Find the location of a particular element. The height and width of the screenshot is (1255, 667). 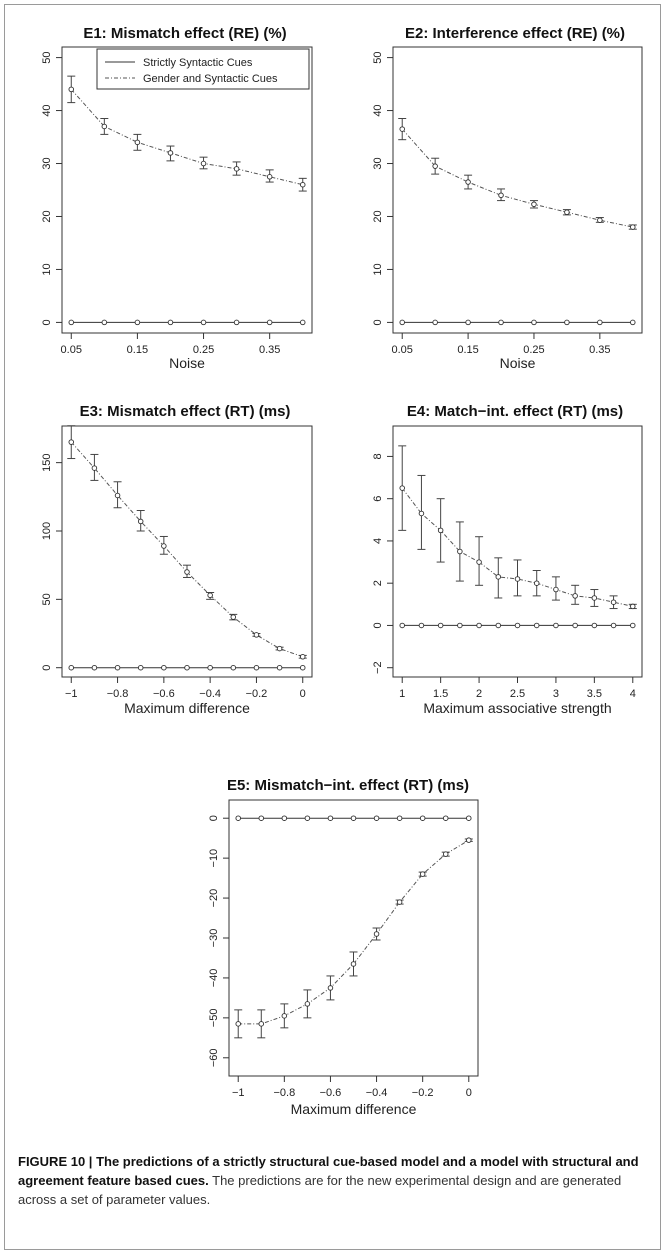

y-tick-label: −40 is located at coordinates (214, 978).